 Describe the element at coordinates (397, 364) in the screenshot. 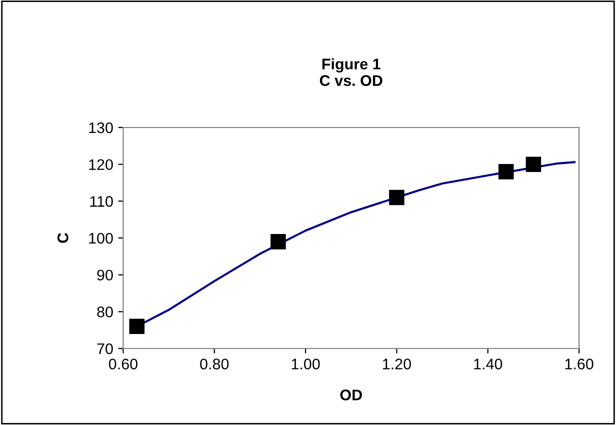

I see `x-tick-label: 1.20` at that location.